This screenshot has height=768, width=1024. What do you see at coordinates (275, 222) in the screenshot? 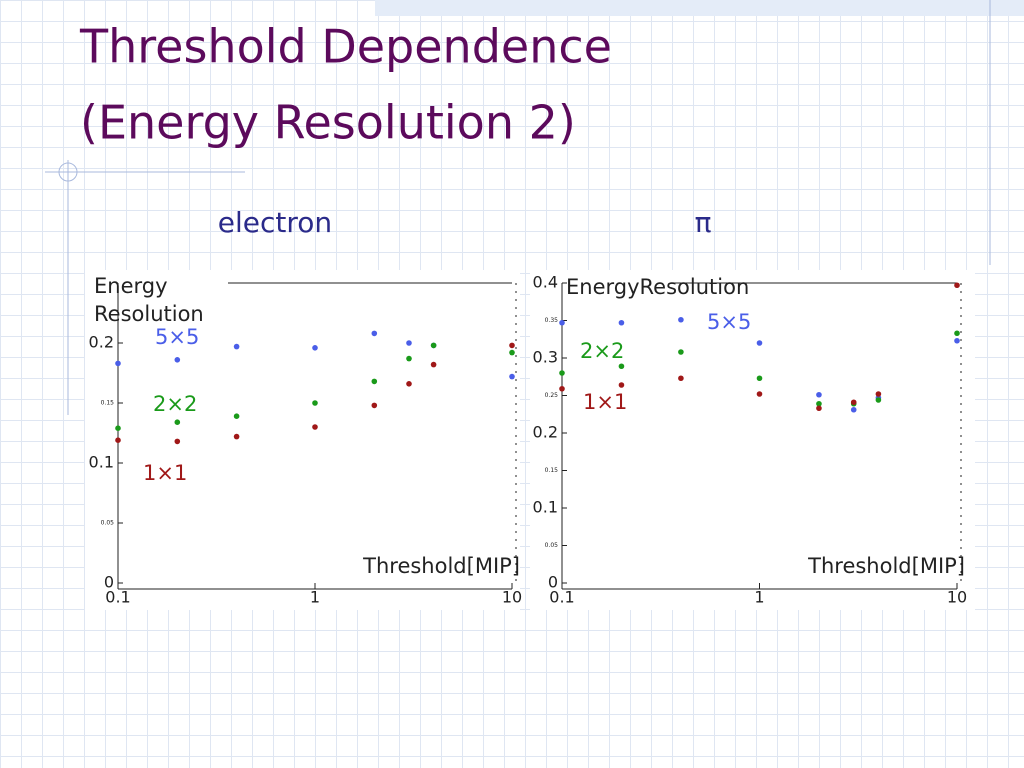
I see `chart-title: electron` at bounding box center [275, 222].